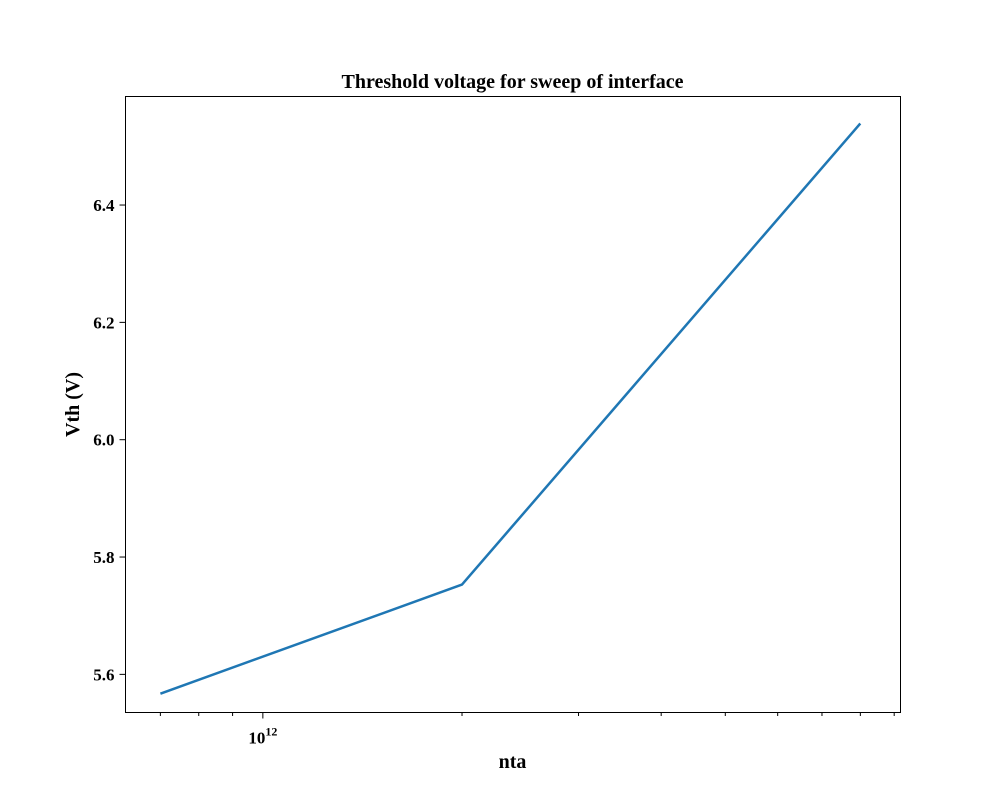 The width and height of the screenshot is (1000, 800). I want to click on x-axis: 1012, so click(527, 730).